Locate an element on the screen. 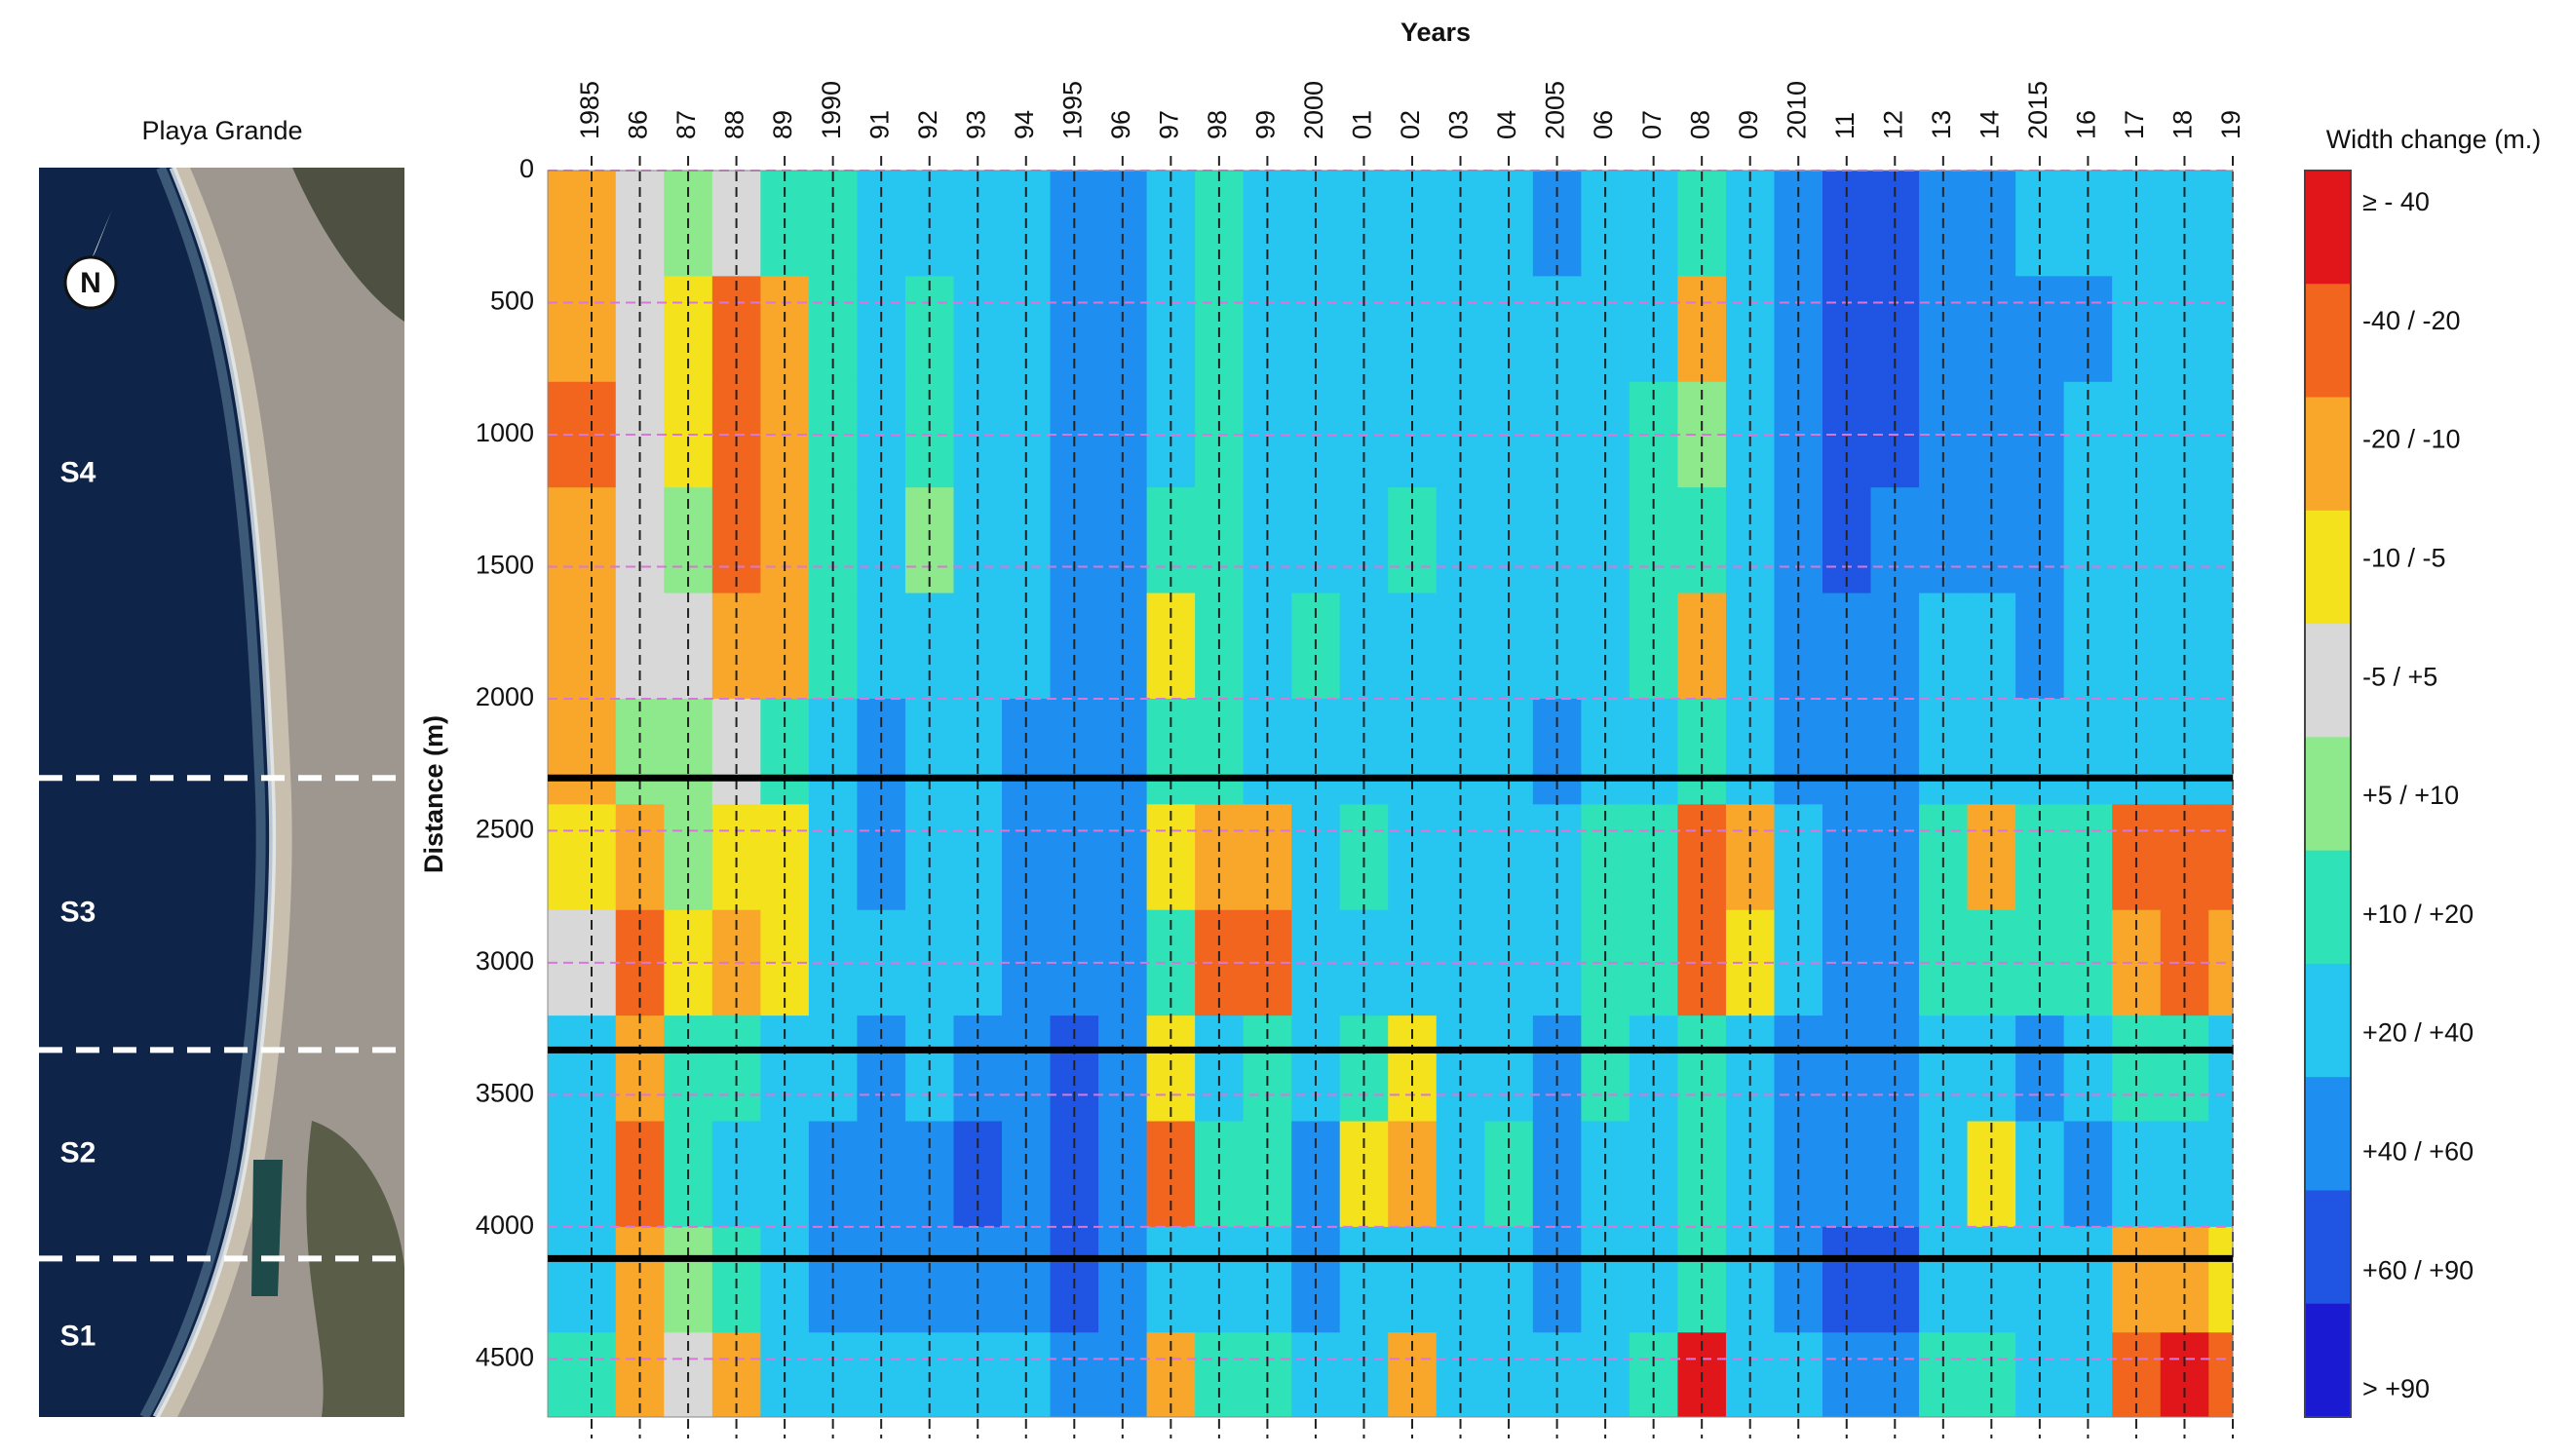  x-tick-label: 86 is located at coordinates (638, 124).